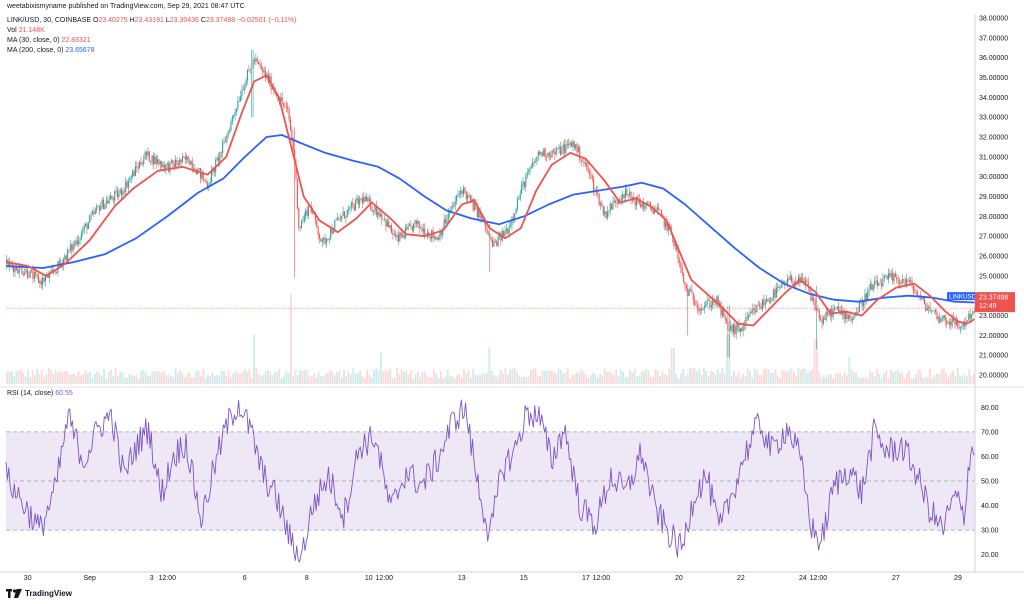 The height and width of the screenshot is (604, 1024). Describe the element at coordinates (26, 30) in the screenshot. I see `volume-legend: Vol 21.148K` at that location.